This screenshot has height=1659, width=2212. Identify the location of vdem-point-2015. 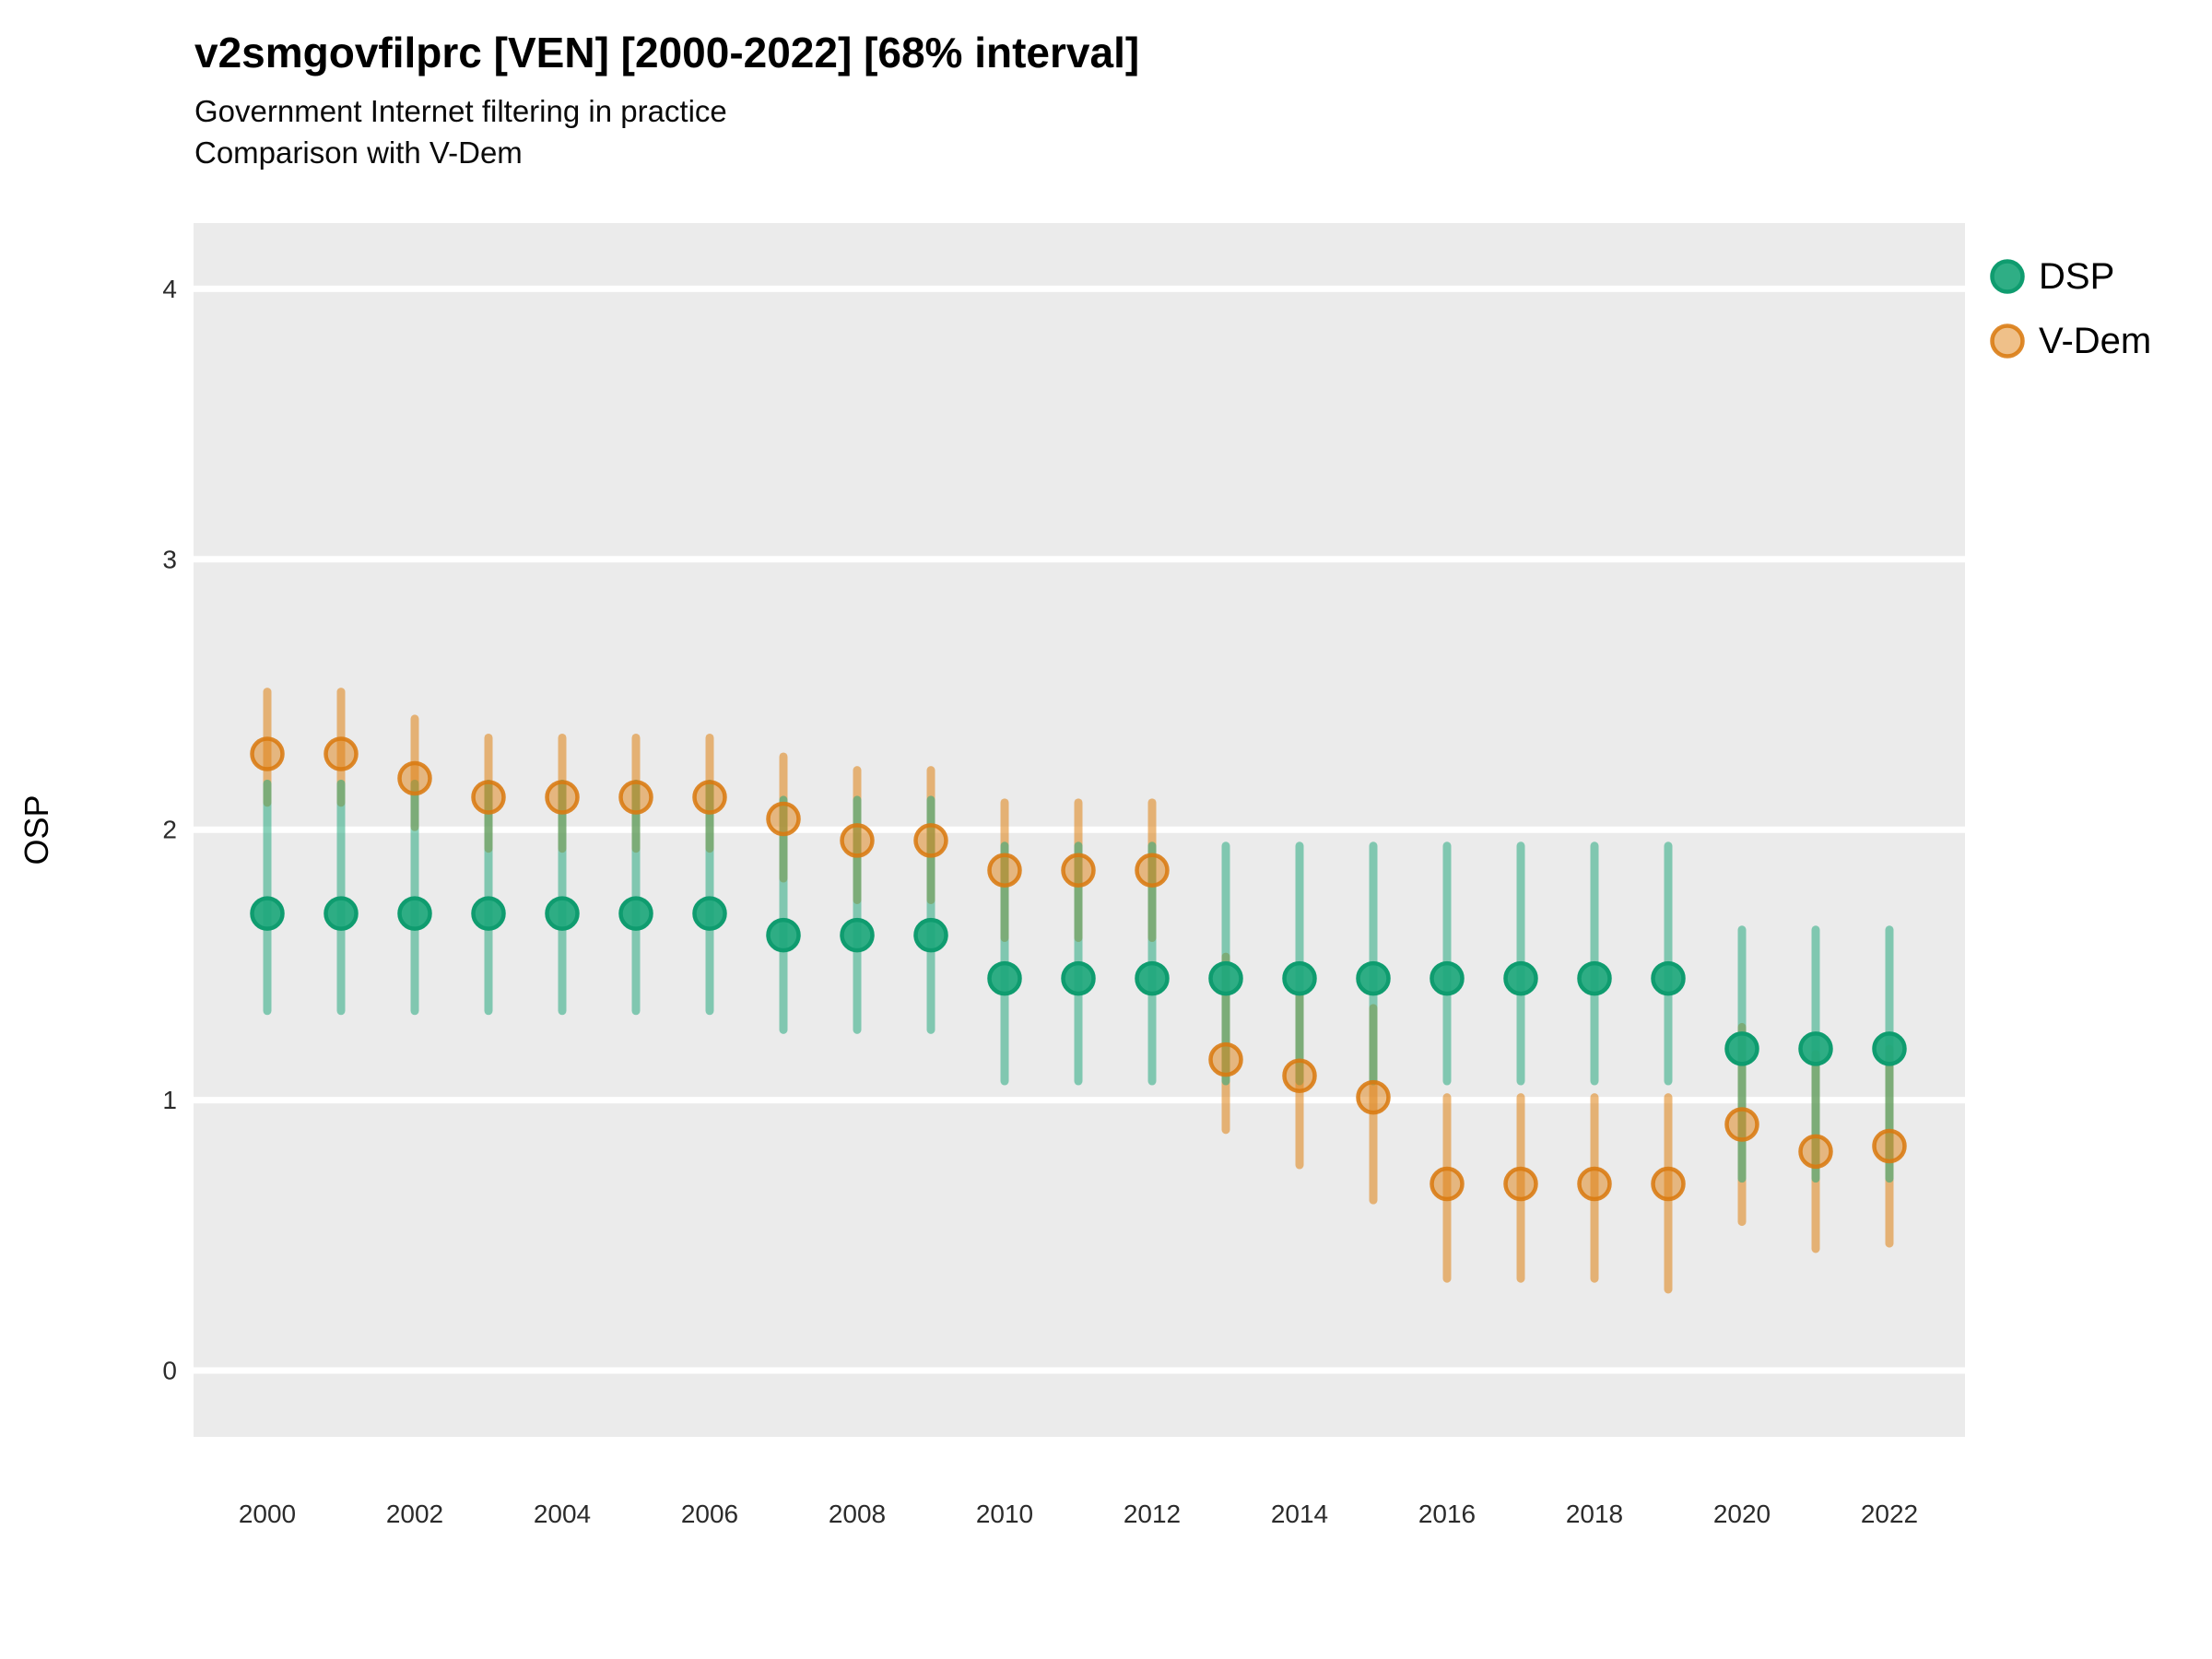
(1373, 1097).